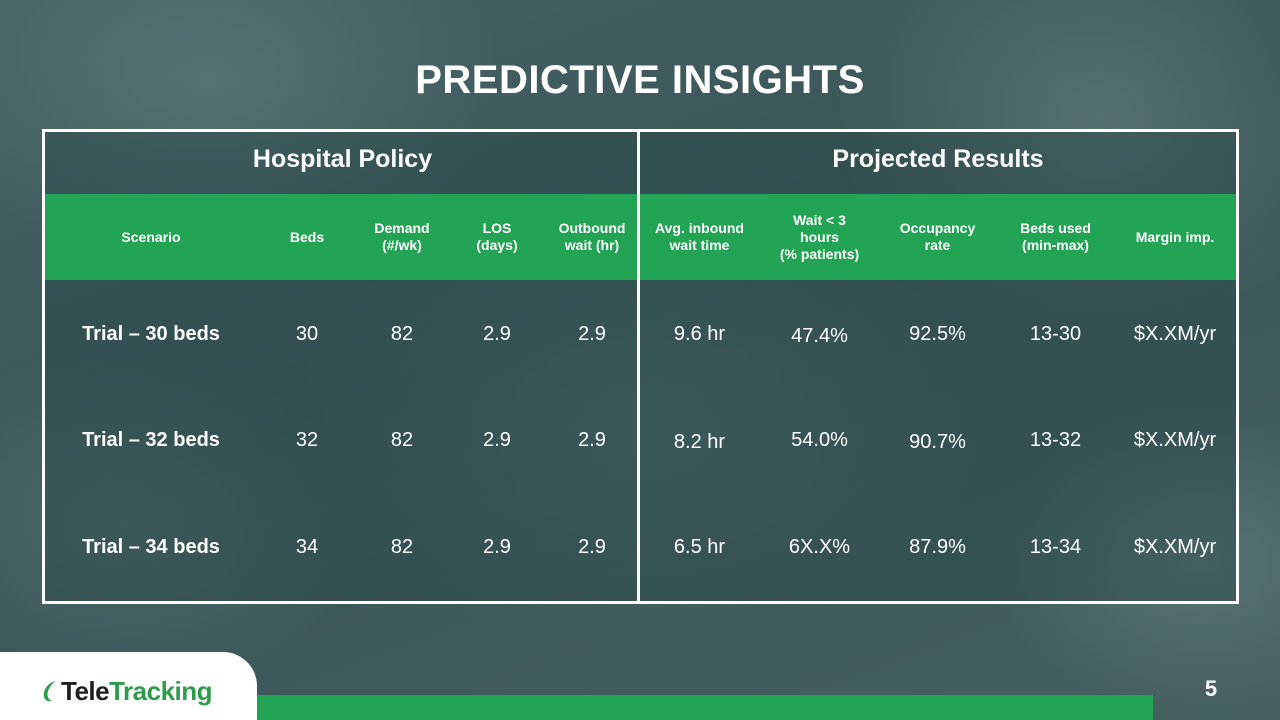 This screenshot has width=1280, height=720. Describe the element at coordinates (640, 80) in the screenshot. I see `slide-title: PREDICTIVE INSIGHTS` at that location.